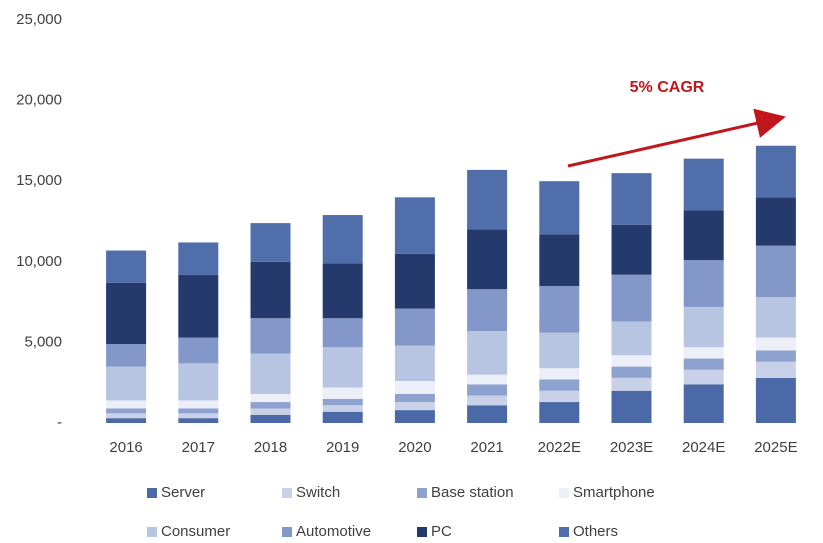 Image resolution: width=823 pixels, height=543 pixels. Describe the element at coordinates (631, 447) in the screenshot. I see `x-tick-label: 2023E` at that location.